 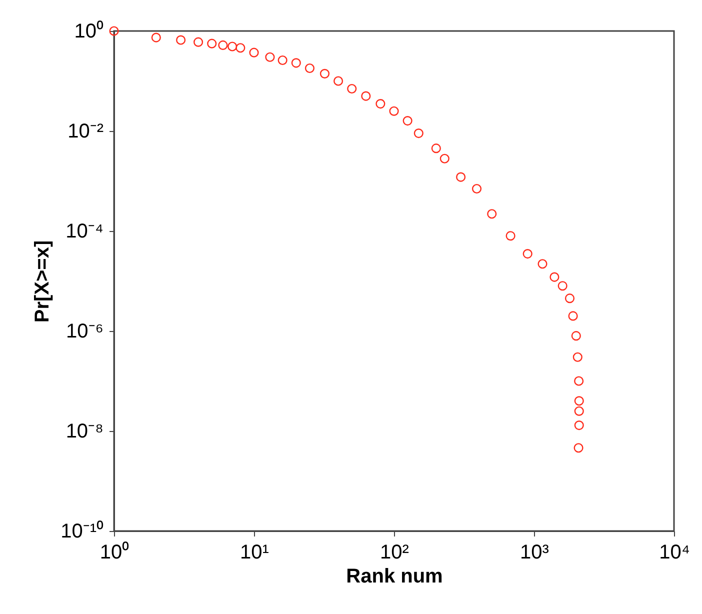 What do you see at coordinates (85, 331) in the screenshot?
I see `y-tick-label: 10⁻⁶` at bounding box center [85, 331].